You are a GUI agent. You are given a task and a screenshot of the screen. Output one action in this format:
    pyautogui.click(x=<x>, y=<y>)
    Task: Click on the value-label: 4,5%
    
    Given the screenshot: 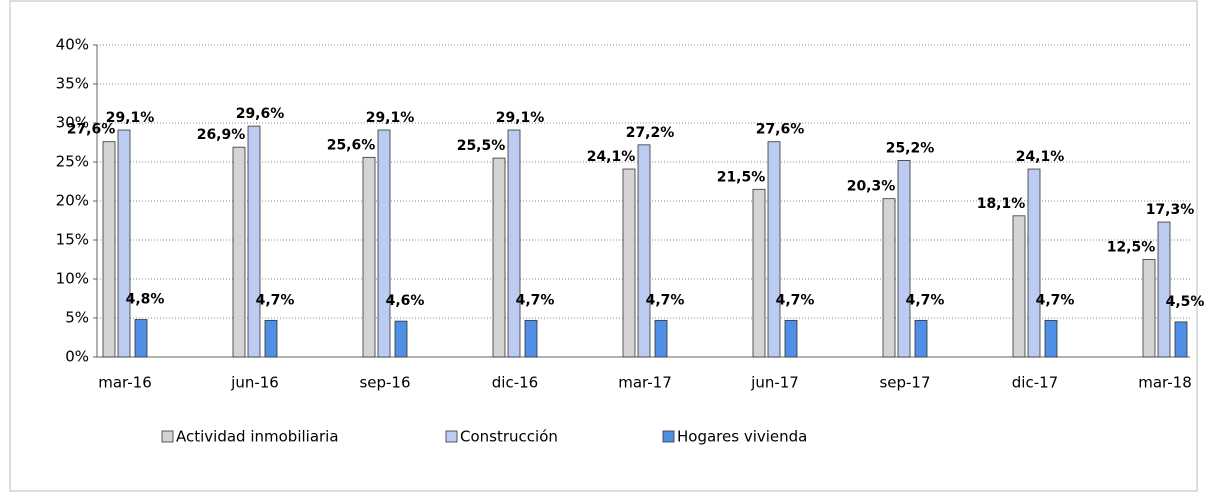 What is the action you would take?
    pyautogui.click(x=1185, y=302)
    